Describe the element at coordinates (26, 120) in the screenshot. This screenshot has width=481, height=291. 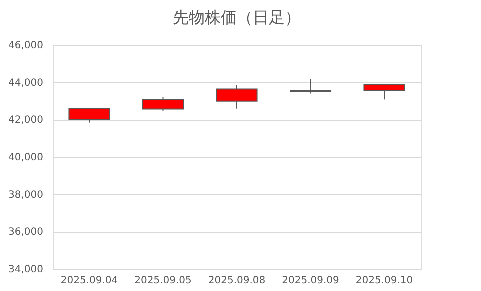
I see `y-tick-label: 42,000` at that location.